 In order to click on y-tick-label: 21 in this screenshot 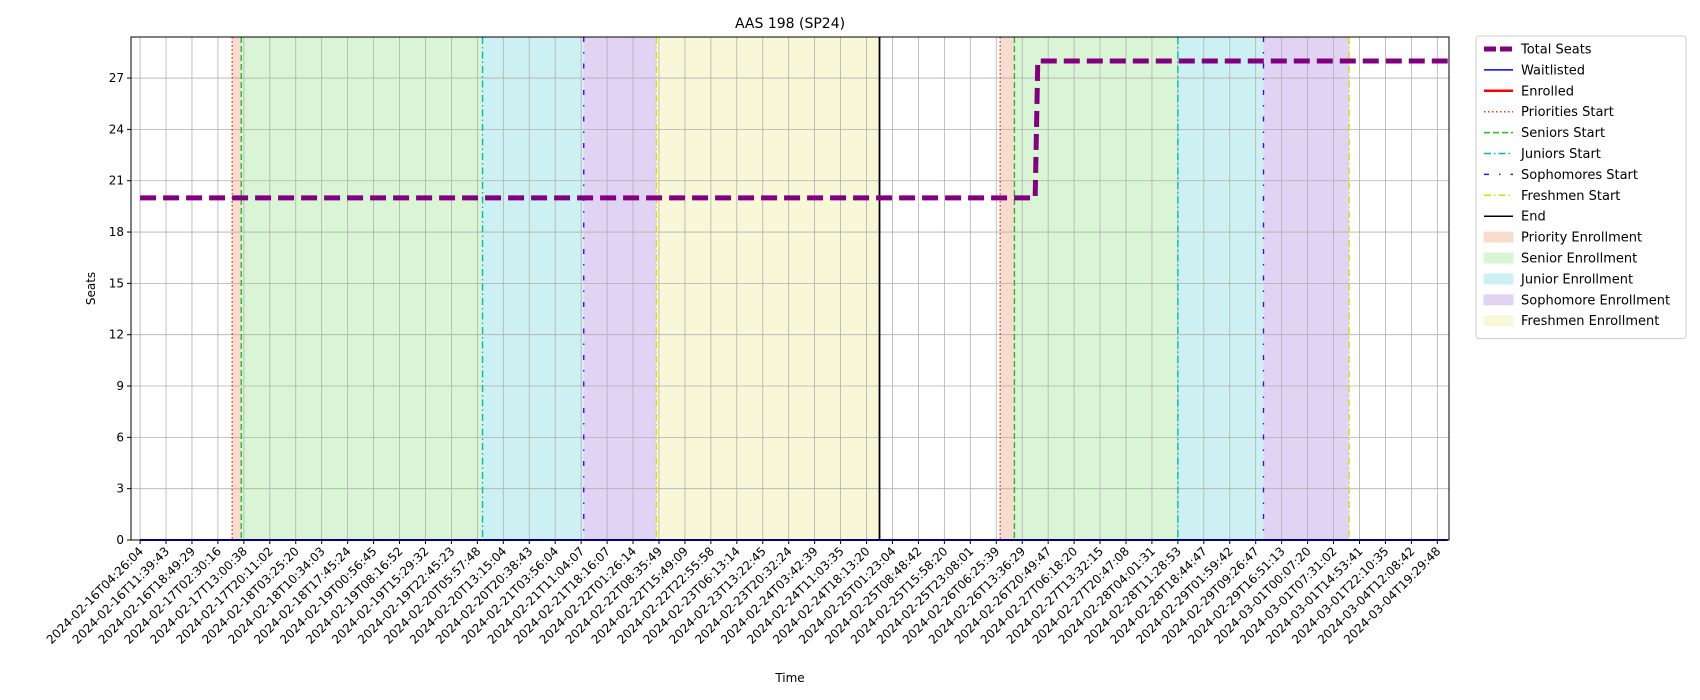, I will do `click(116, 181)`.